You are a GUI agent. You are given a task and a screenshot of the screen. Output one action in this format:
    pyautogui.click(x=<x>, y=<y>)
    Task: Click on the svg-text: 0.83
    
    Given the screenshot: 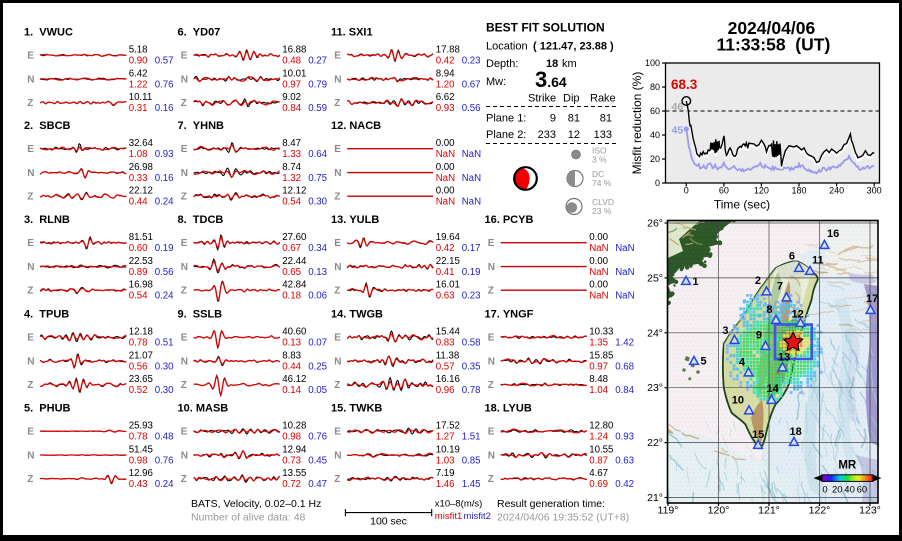 What is the action you would take?
    pyautogui.click(x=445, y=342)
    